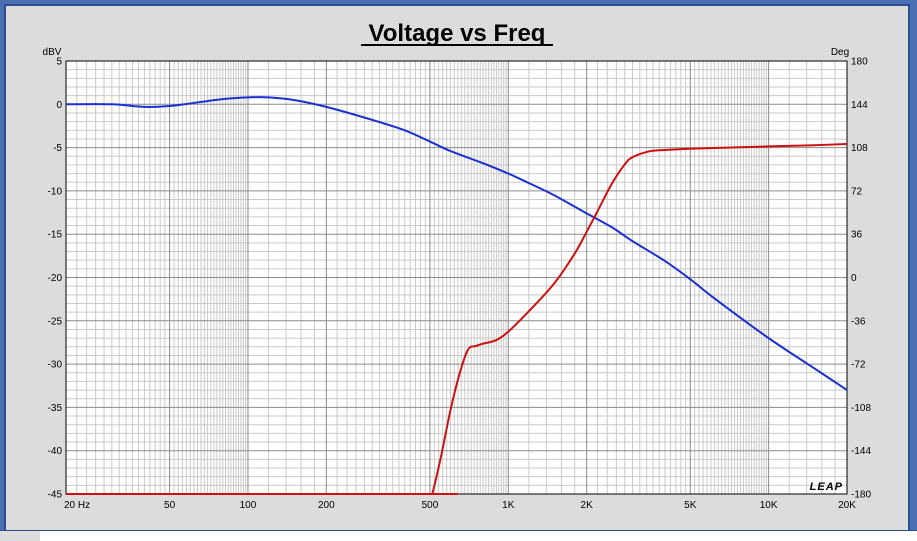  What do you see at coordinates (248, 505) in the screenshot?
I see `x-tick-label: 100` at bounding box center [248, 505].